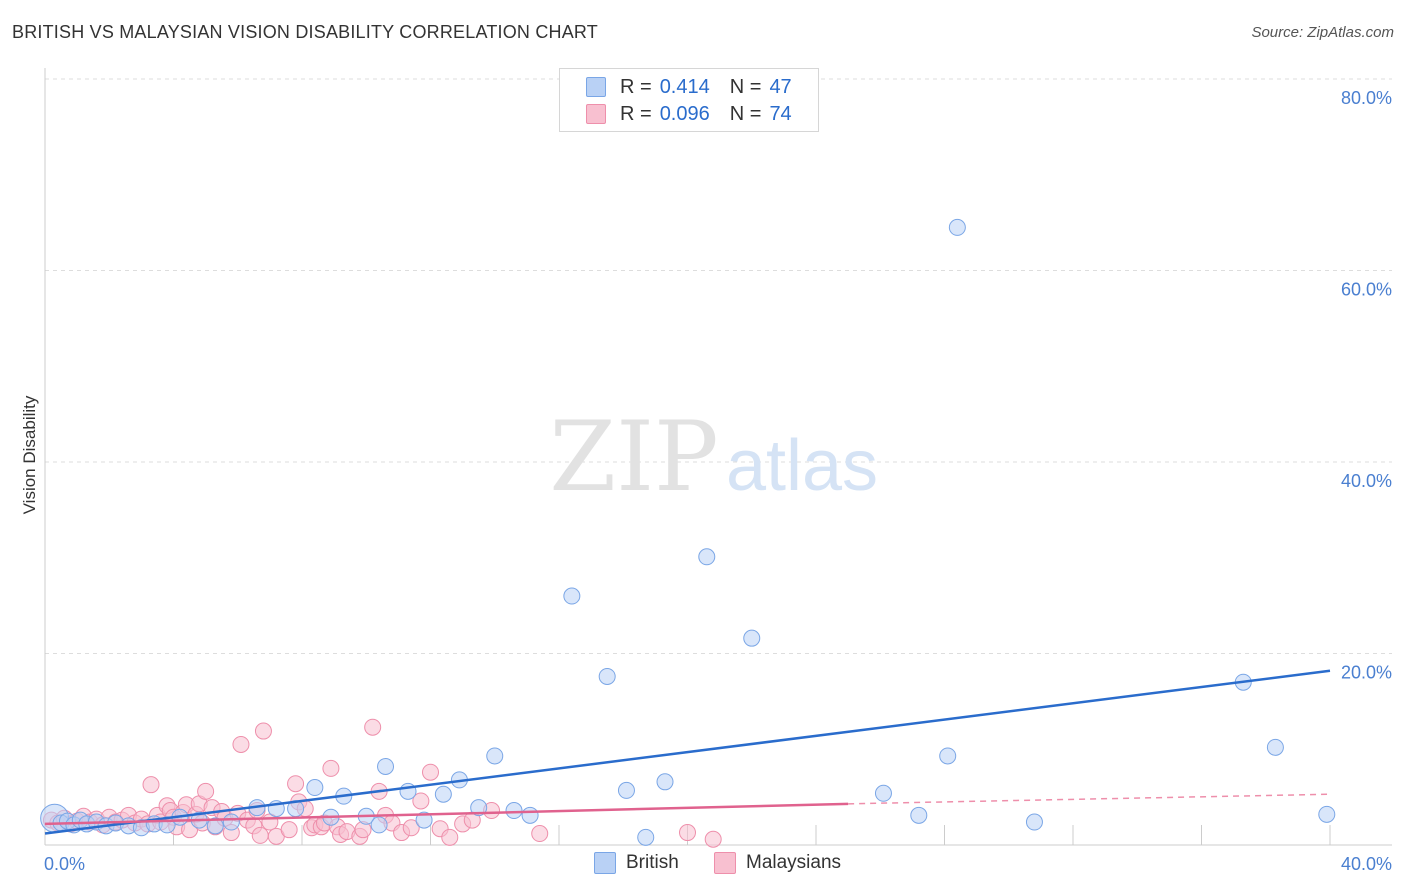  What do you see at coordinates (446, 814) in the screenshot?
I see `malaysian-trend-line` at bounding box center [446, 814].